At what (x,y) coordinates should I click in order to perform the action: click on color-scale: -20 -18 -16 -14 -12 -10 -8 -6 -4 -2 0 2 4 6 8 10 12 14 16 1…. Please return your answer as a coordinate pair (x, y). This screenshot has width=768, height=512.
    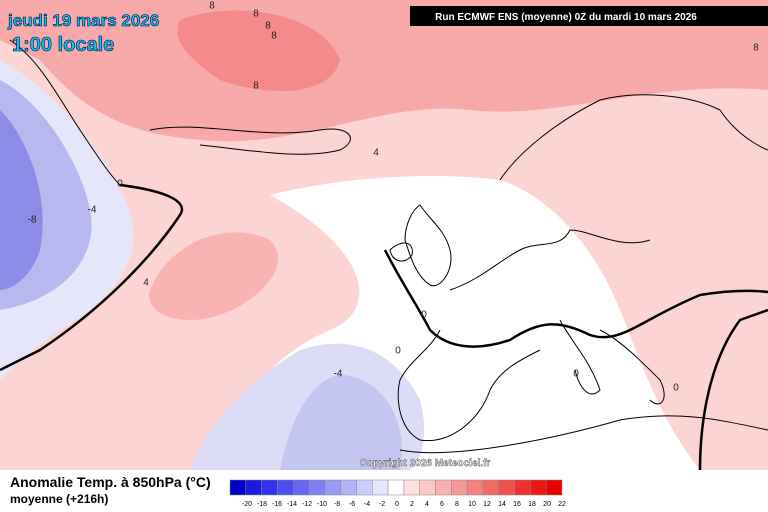
    Looking at the image, I should click on (397, 493).